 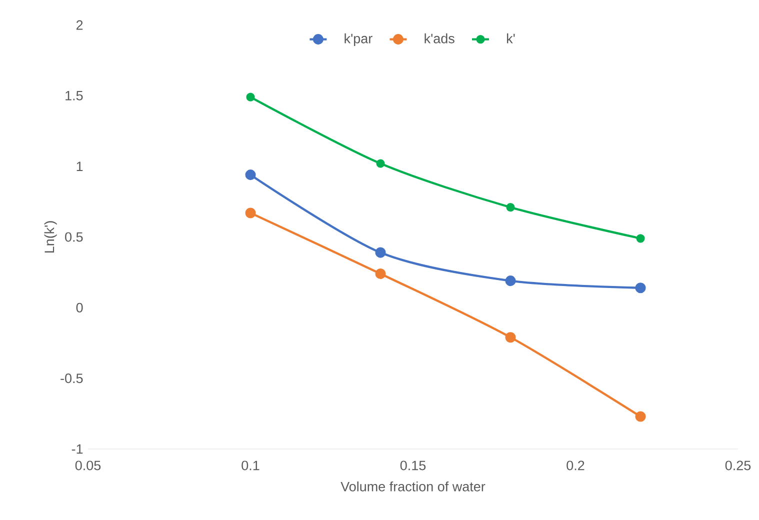 What do you see at coordinates (79, 25) in the screenshot?
I see `y-tick-label: 2` at bounding box center [79, 25].